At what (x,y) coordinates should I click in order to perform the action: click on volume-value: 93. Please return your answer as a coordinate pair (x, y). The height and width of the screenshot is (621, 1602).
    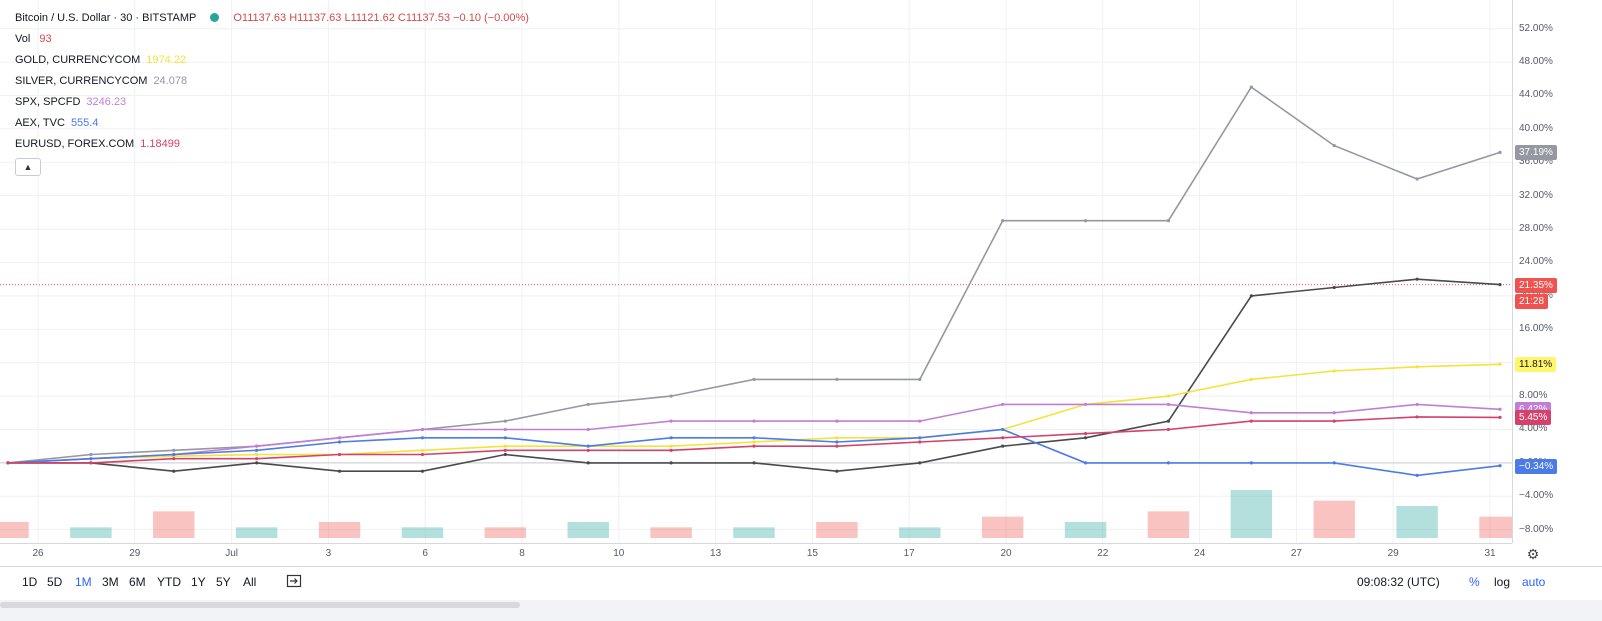
    Looking at the image, I should click on (45, 39).